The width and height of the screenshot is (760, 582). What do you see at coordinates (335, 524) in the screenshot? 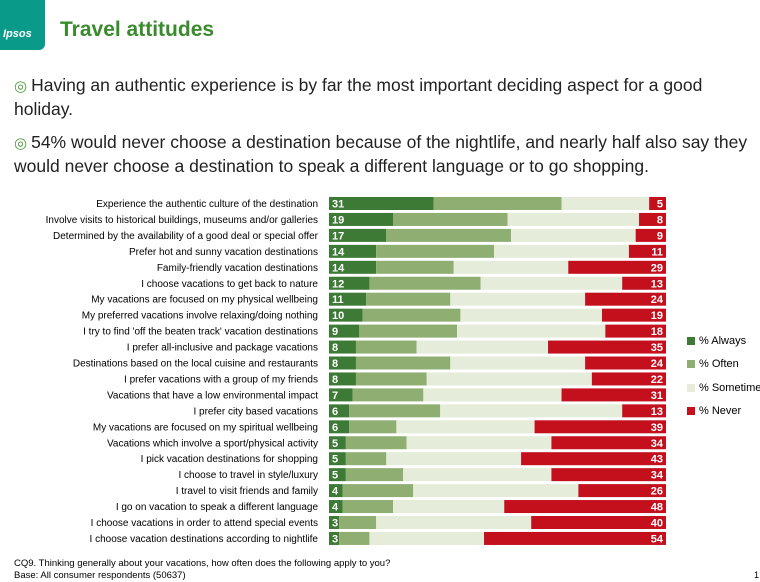
I see `data-label: 3` at bounding box center [335, 524].